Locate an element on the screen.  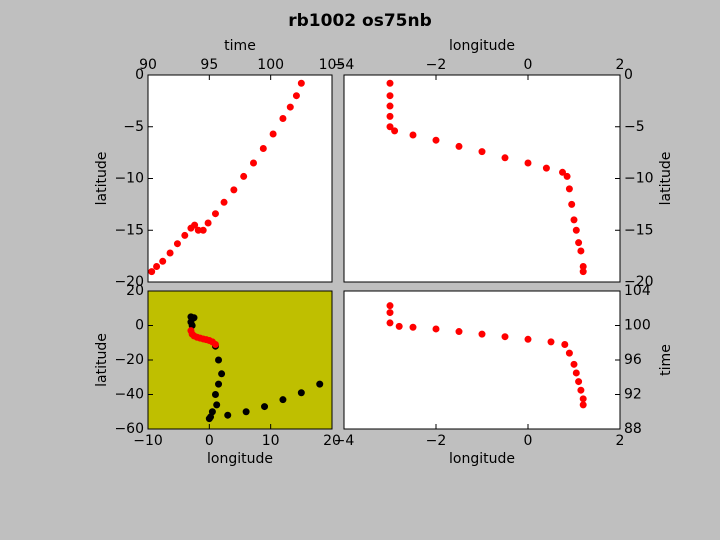
x-axis-label: time is located at coordinates (240, 46).